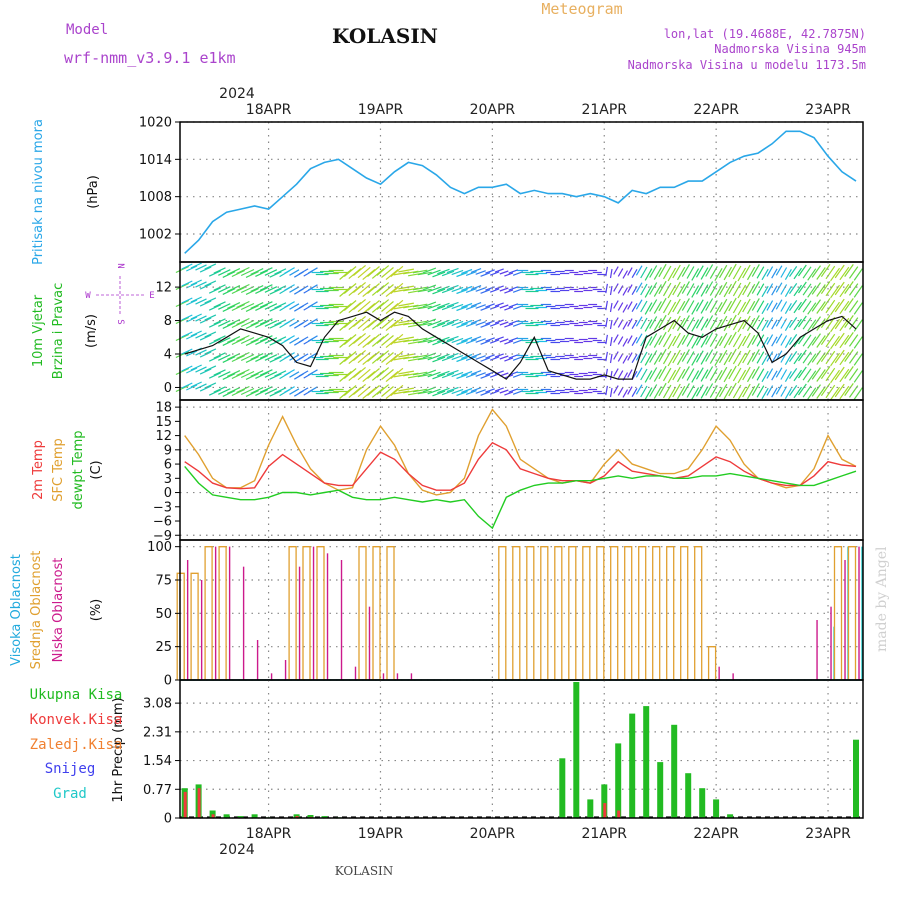 The width and height of the screenshot is (900, 904). I want to click on wind-grid, so click(521, 331).